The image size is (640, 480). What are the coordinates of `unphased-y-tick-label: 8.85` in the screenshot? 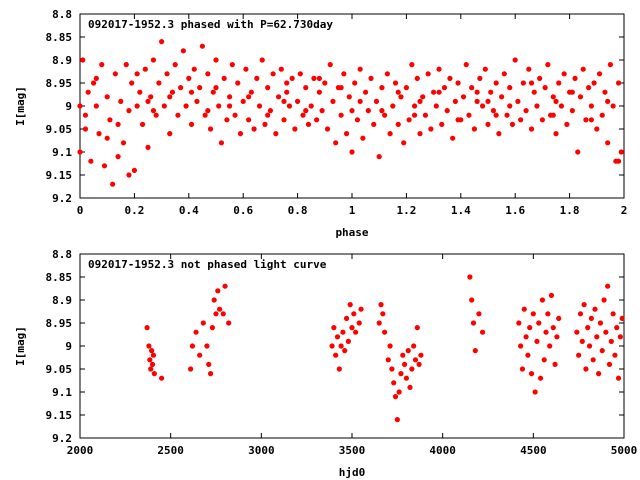 It's located at (59, 277).